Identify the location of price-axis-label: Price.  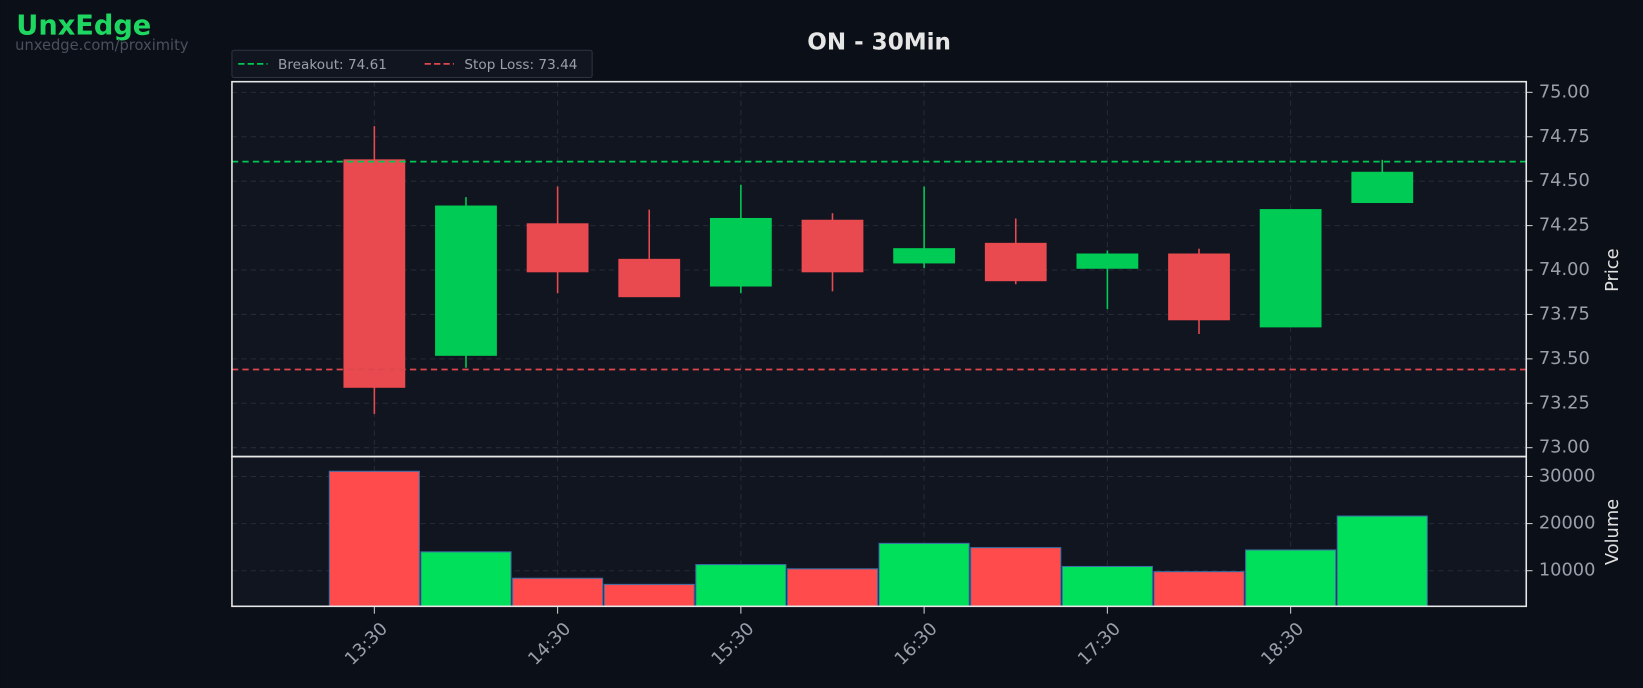
(1612, 269).